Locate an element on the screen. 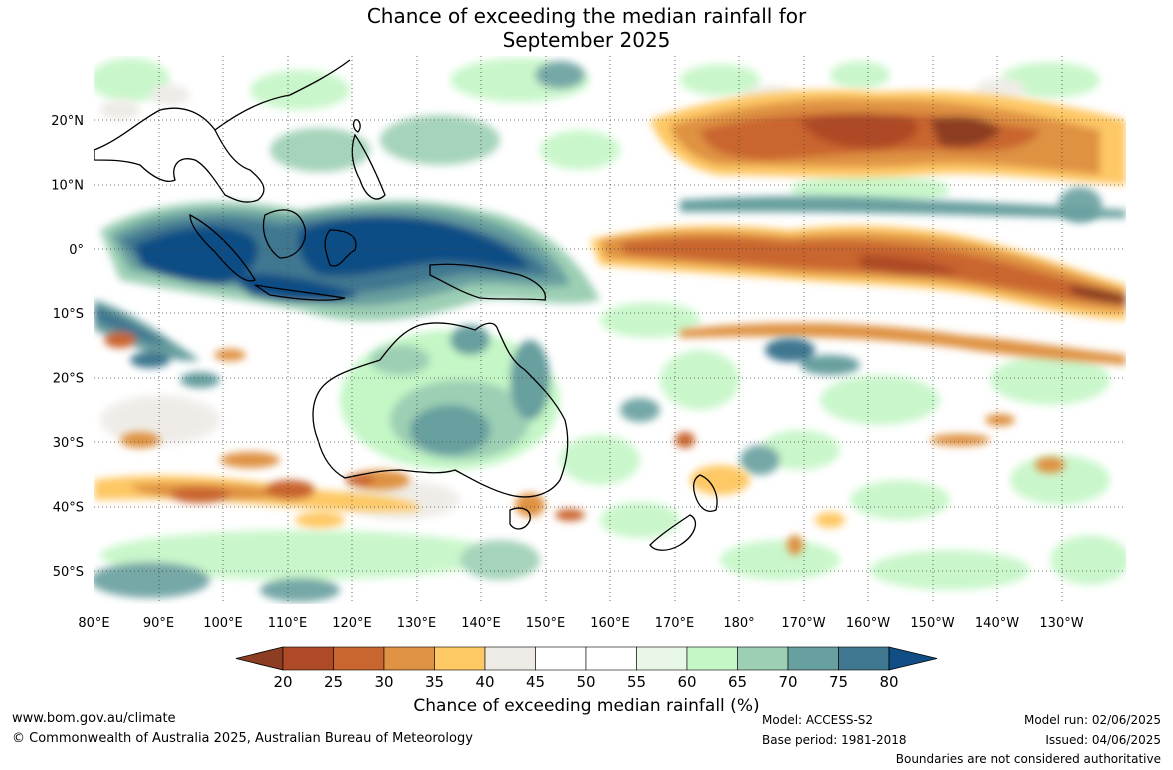 The width and height of the screenshot is (1173, 770). colorbar-tick-label: 75 is located at coordinates (838, 682).